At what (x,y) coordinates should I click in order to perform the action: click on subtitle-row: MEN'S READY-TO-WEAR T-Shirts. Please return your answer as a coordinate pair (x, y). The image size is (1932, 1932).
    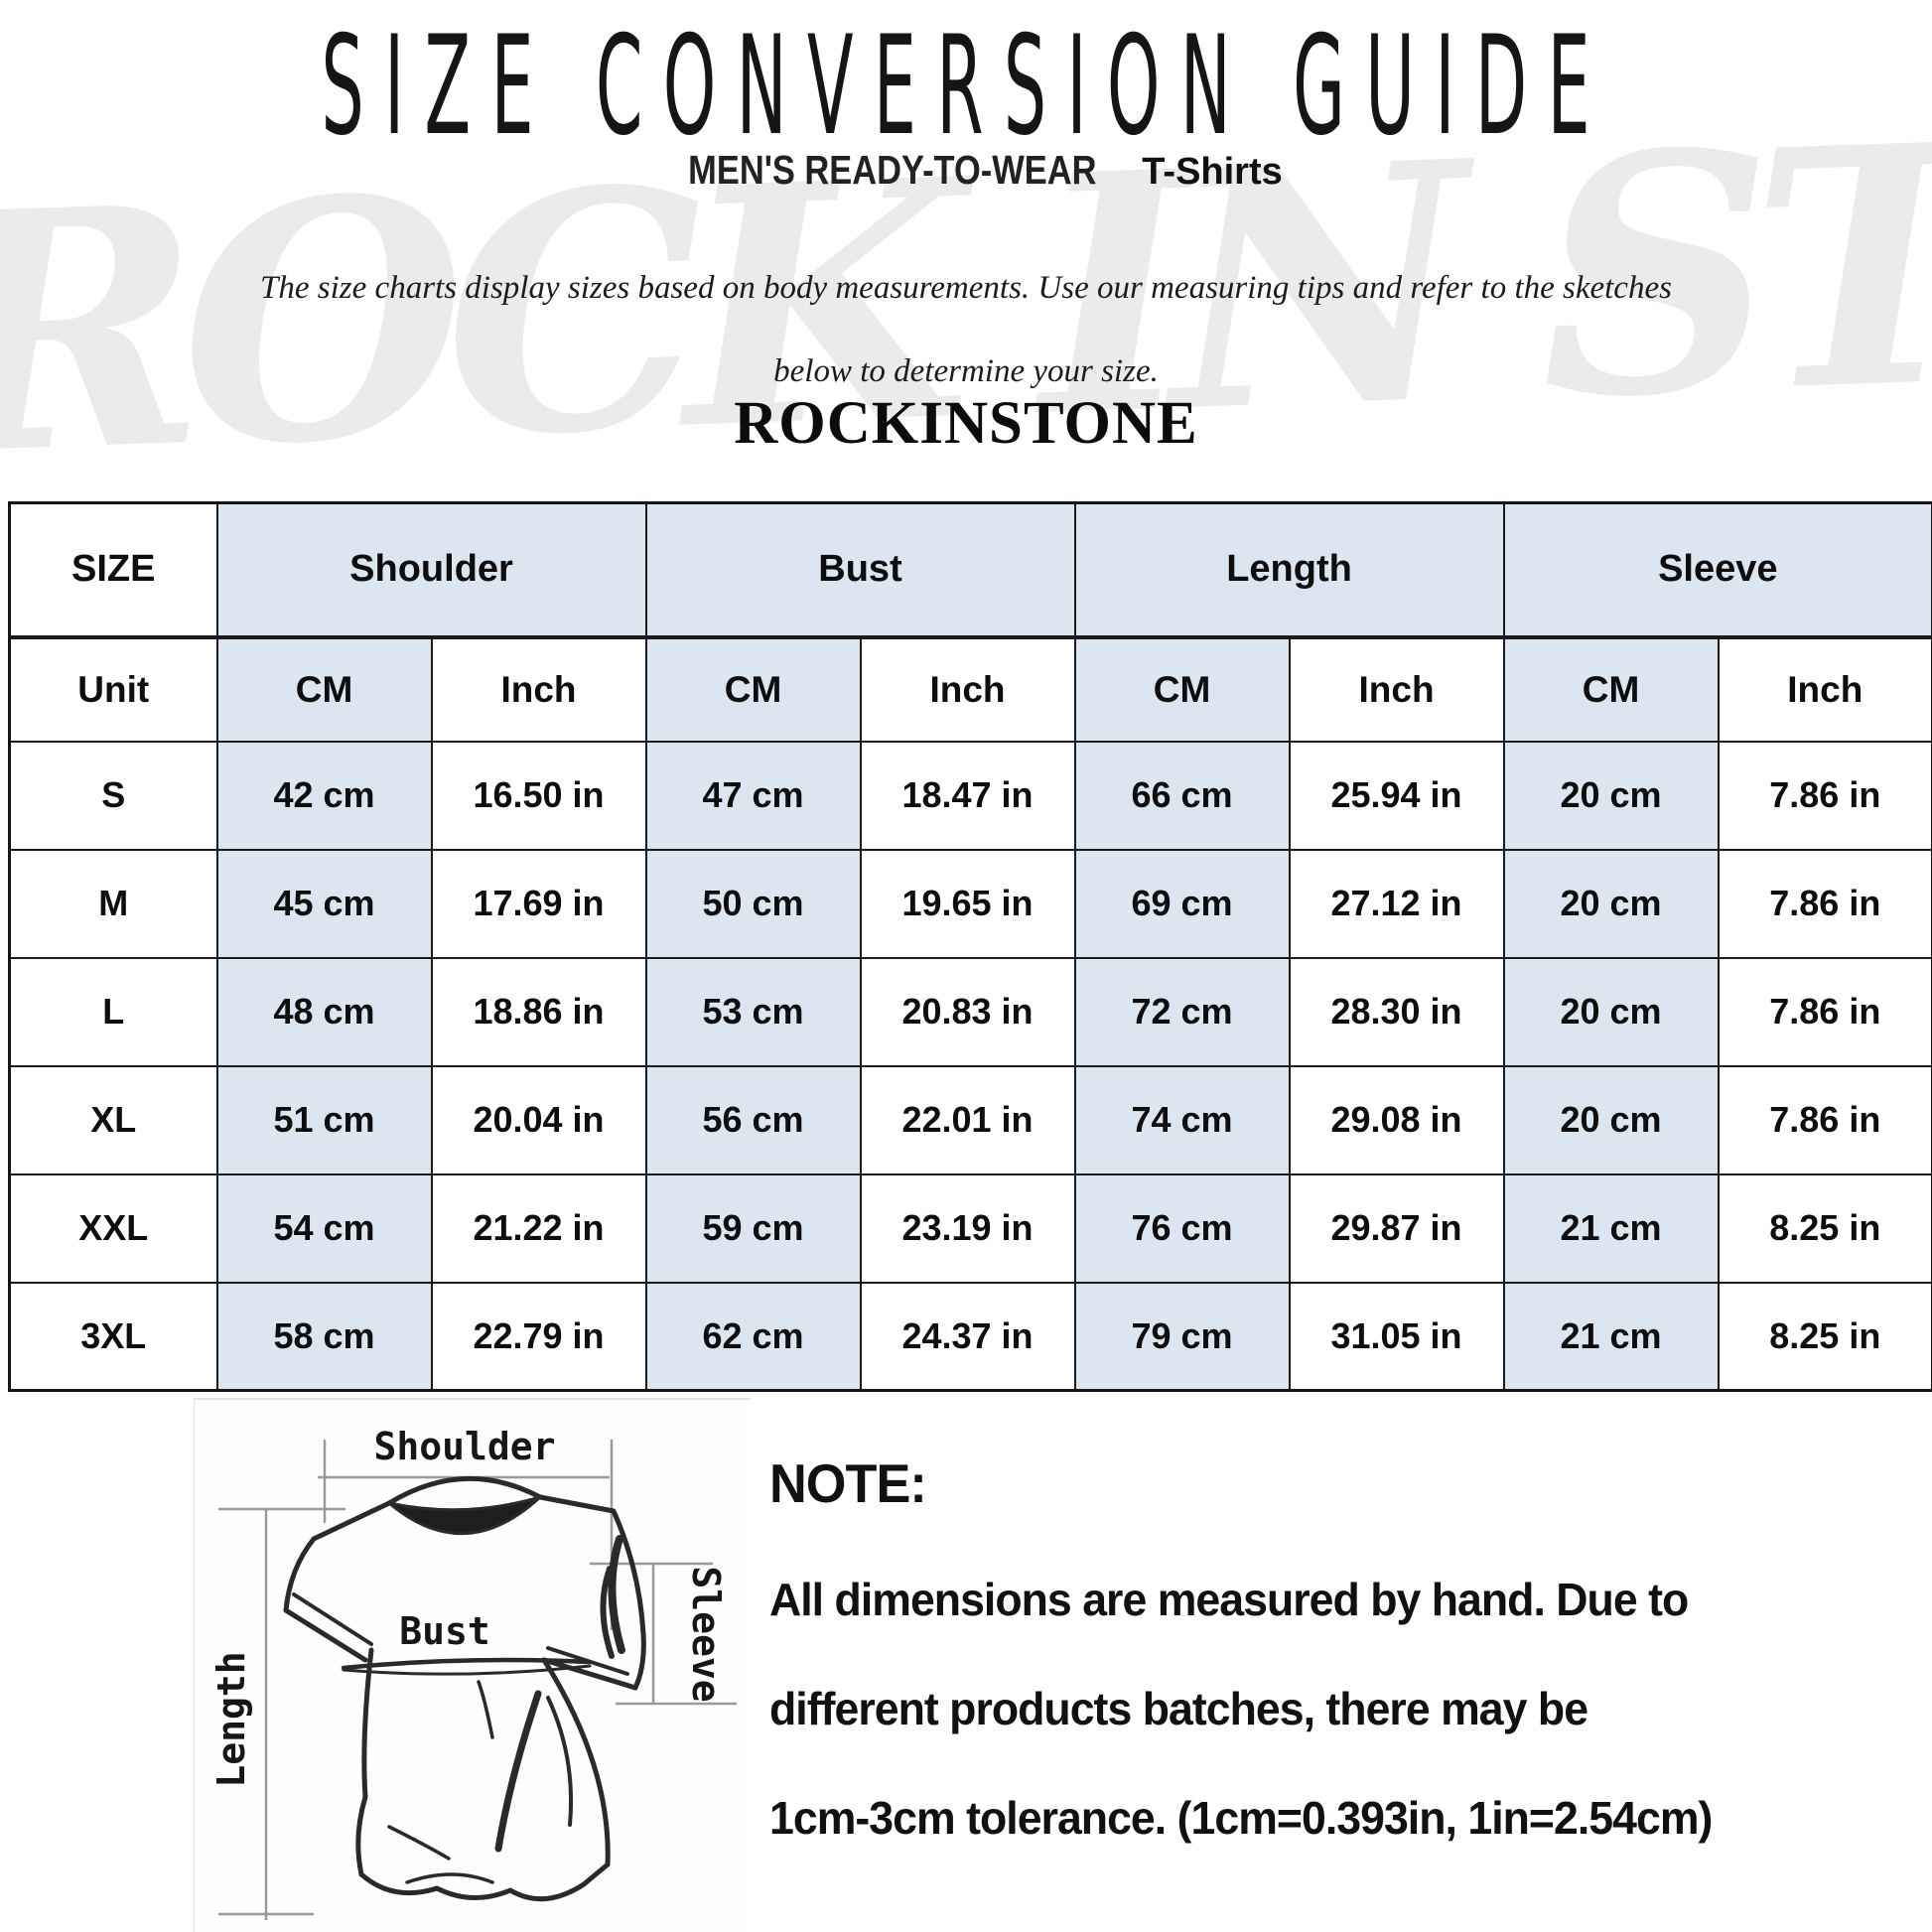
    Looking at the image, I should click on (966, 170).